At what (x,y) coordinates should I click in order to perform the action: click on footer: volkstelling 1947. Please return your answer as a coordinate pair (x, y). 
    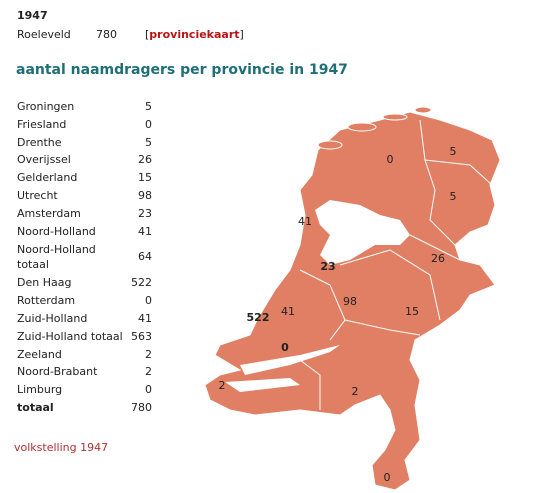
    Looking at the image, I should click on (61, 447).